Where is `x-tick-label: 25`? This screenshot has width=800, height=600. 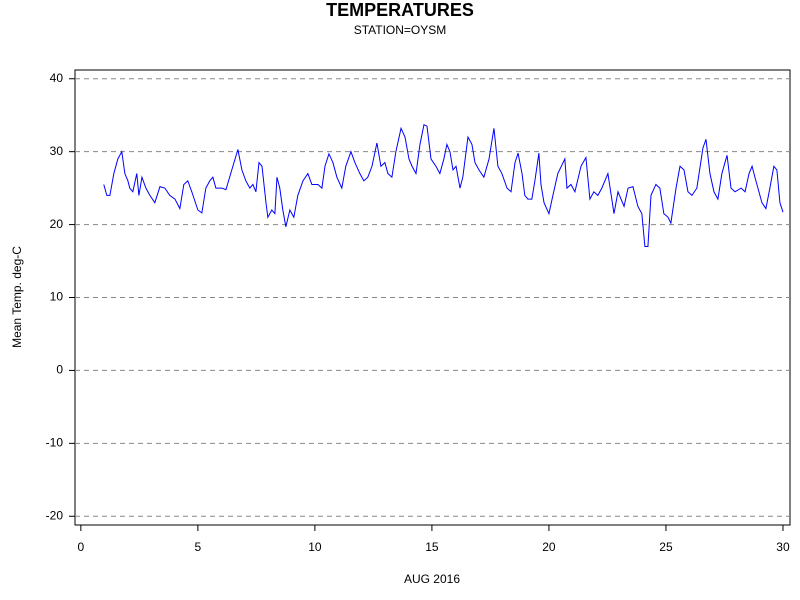 x-tick-label: 25 is located at coordinates (666, 547).